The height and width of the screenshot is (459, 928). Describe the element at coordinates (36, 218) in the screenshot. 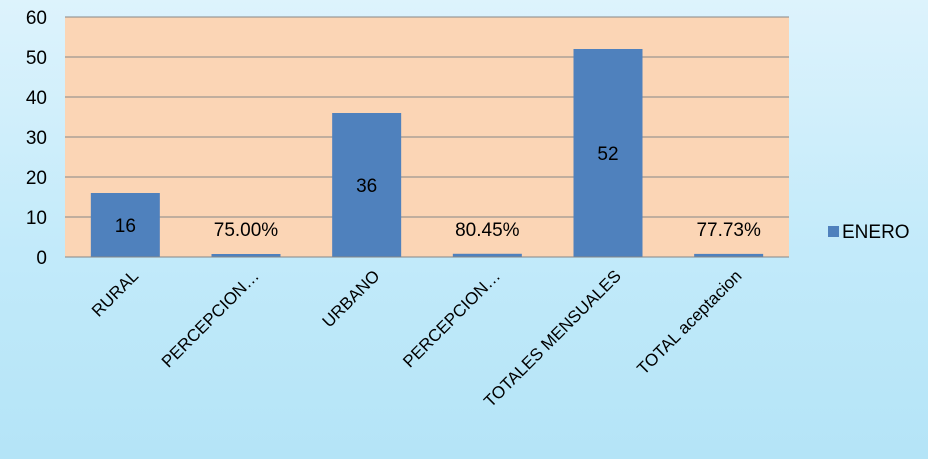

I see `y-tick-label: 10` at that location.